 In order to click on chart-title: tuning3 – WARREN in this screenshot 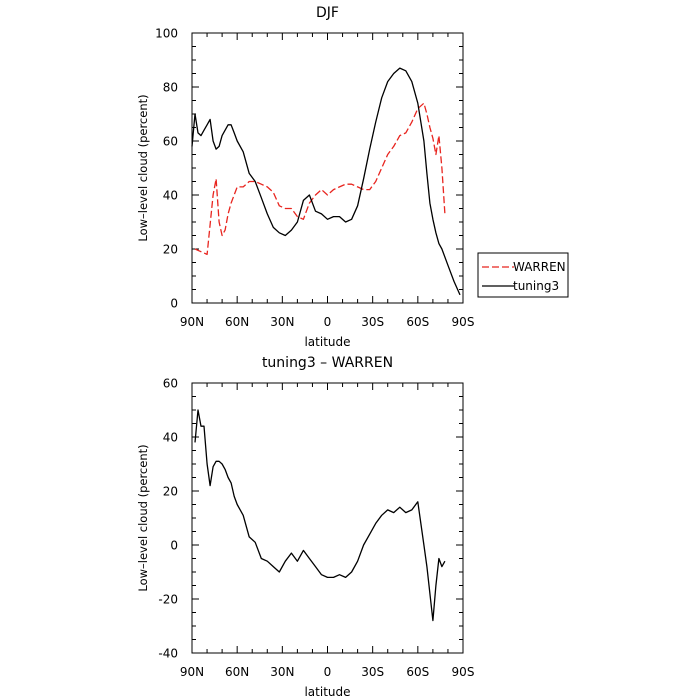, I will do `click(327, 363)`.